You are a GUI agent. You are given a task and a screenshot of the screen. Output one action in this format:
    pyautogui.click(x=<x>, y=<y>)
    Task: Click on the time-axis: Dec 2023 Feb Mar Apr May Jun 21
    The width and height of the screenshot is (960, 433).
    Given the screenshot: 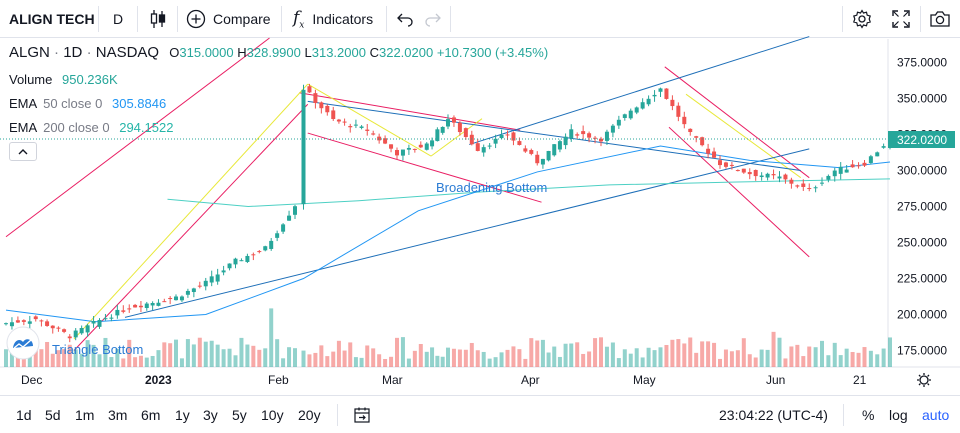 What is the action you would take?
    pyautogui.click(x=444, y=380)
    